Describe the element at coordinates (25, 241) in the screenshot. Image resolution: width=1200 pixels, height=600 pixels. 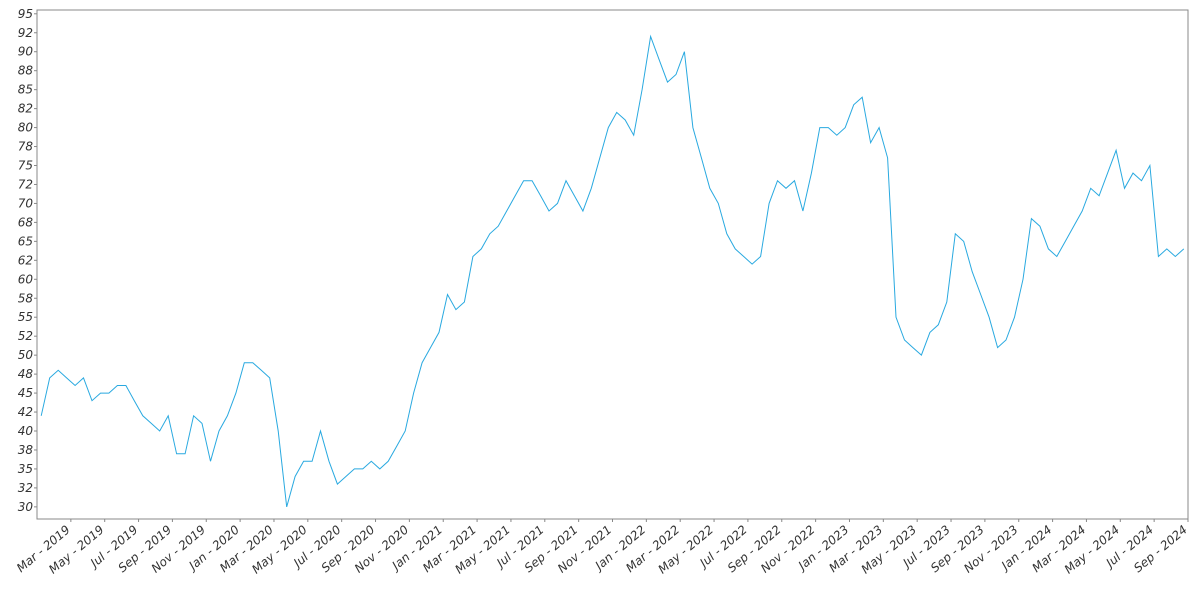
I see `y-tick-label: 65` at that location.